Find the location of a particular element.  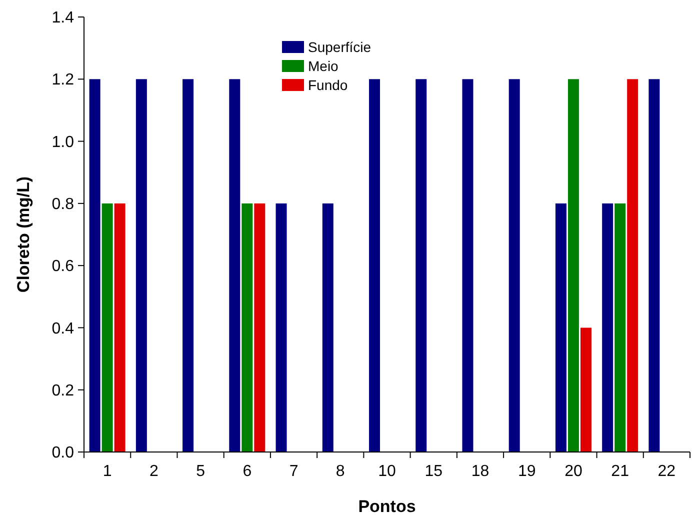

y-tick-label: 0.0 is located at coordinates (63, 453).